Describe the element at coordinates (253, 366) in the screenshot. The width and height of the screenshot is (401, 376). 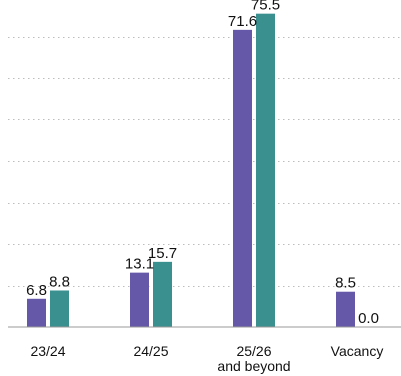
I see `category-label-2-1: and beyond` at that location.